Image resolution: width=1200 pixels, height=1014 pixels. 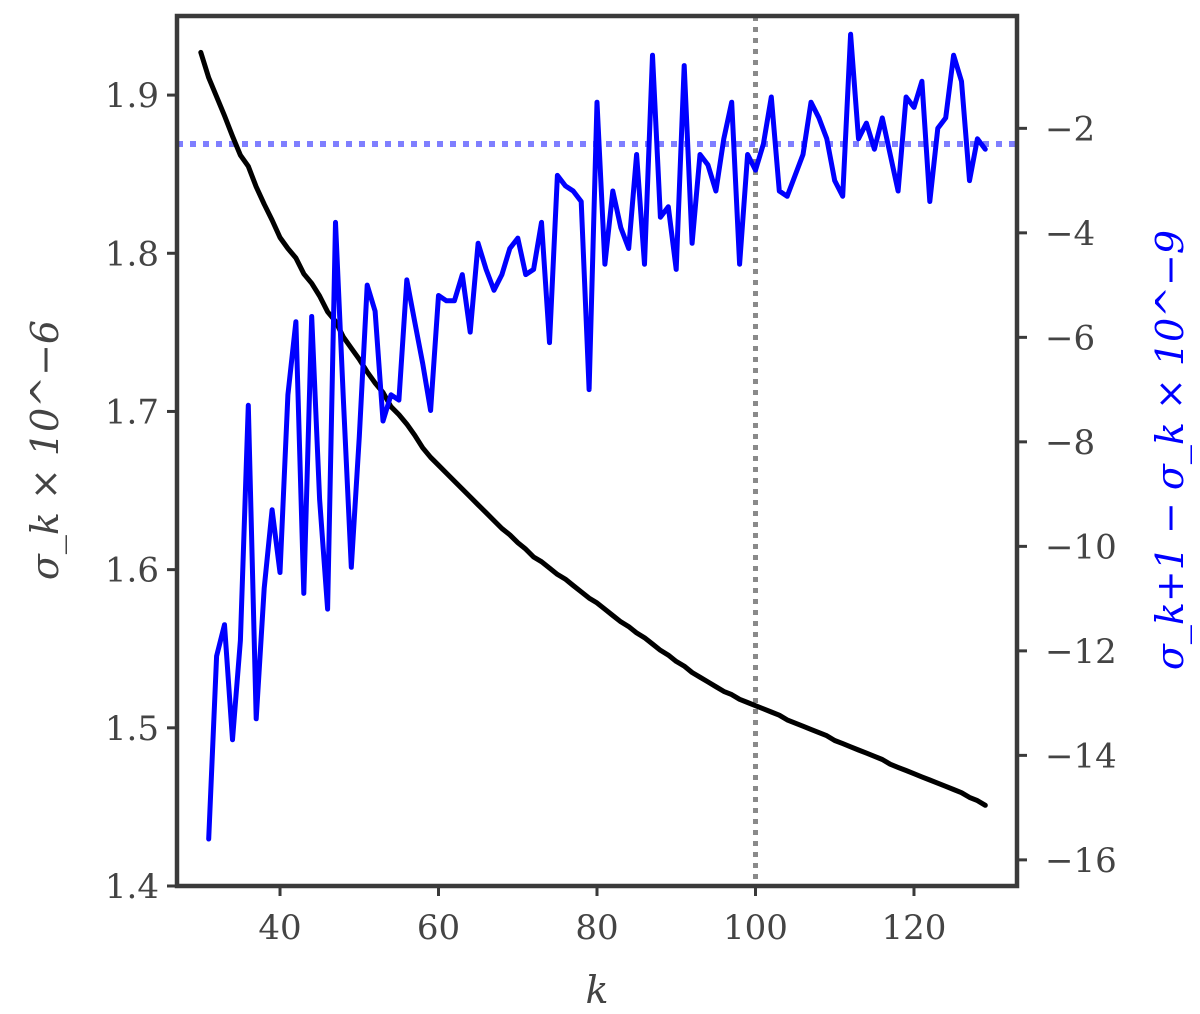 What do you see at coordinates (1081, 756) in the screenshot?
I see `y-right-tick-label: −14` at bounding box center [1081, 756].